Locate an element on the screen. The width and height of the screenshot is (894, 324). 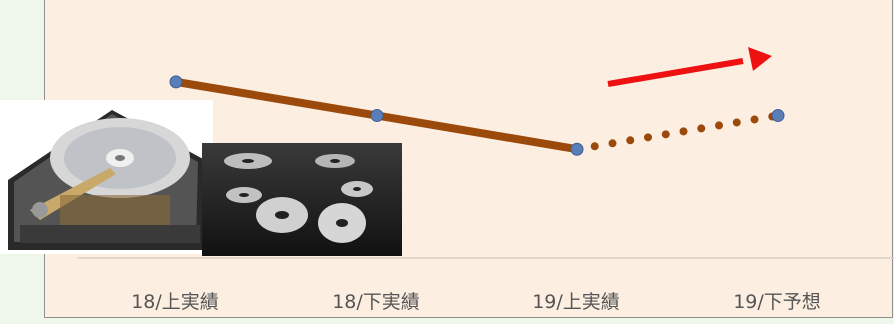
x-tick-label: 19/上実績 is located at coordinates (576, 302).